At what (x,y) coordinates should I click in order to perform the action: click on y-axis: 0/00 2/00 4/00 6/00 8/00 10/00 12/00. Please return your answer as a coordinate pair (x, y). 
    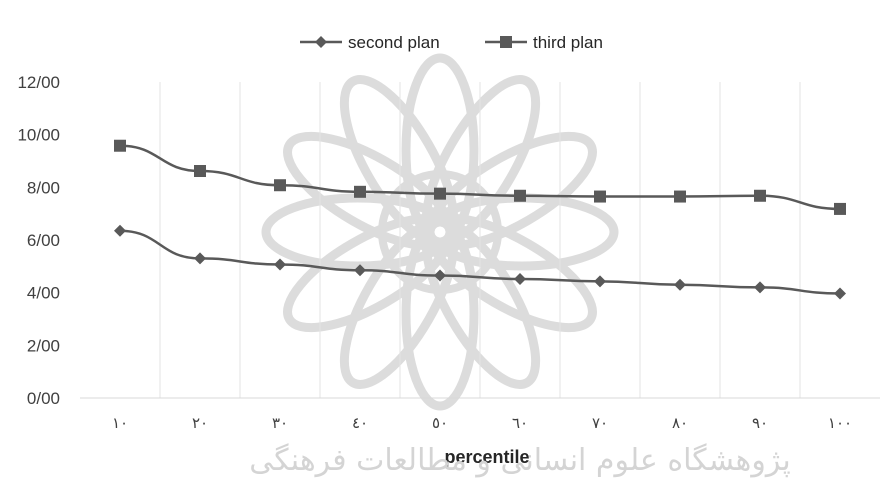
    Looking at the image, I should click on (38, 240).